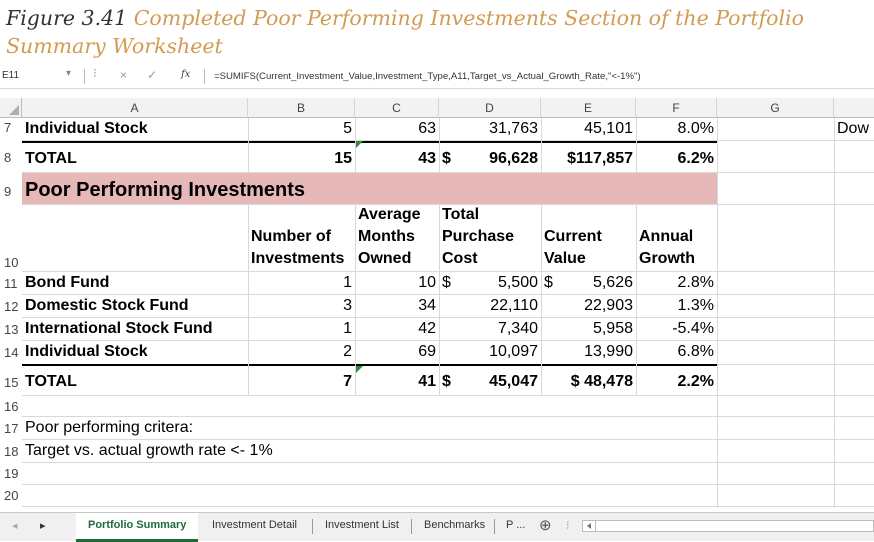  I want to click on cell-a12: Domestic Stock Fund, so click(107, 305).